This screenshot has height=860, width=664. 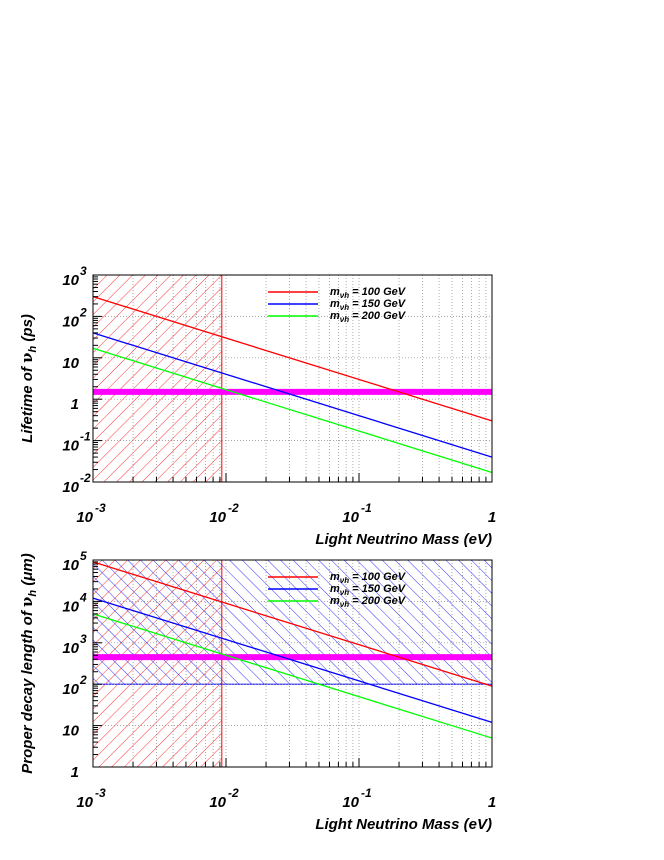 What do you see at coordinates (28, 378) in the screenshot?
I see `y-axis-title: Lifetime of νh (ps)` at bounding box center [28, 378].